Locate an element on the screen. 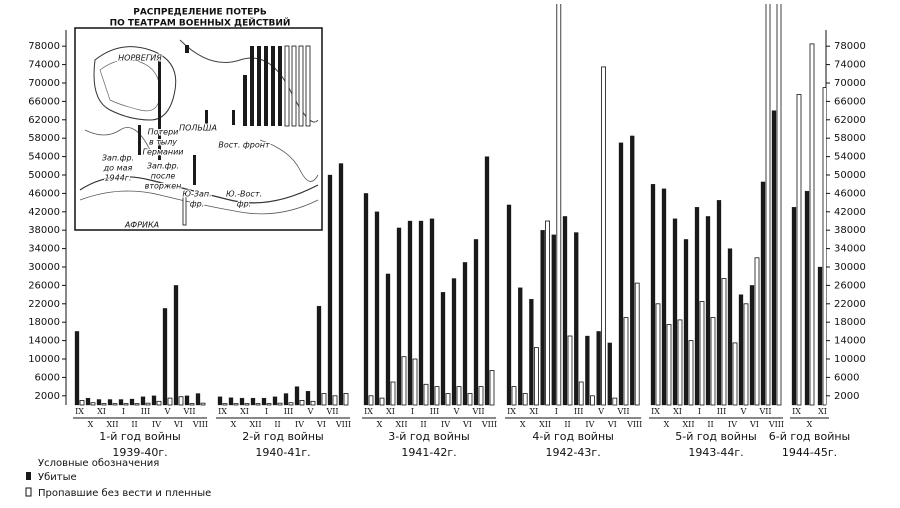  inset-label: Ю.-Вост. is located at coordinates (244, 194).